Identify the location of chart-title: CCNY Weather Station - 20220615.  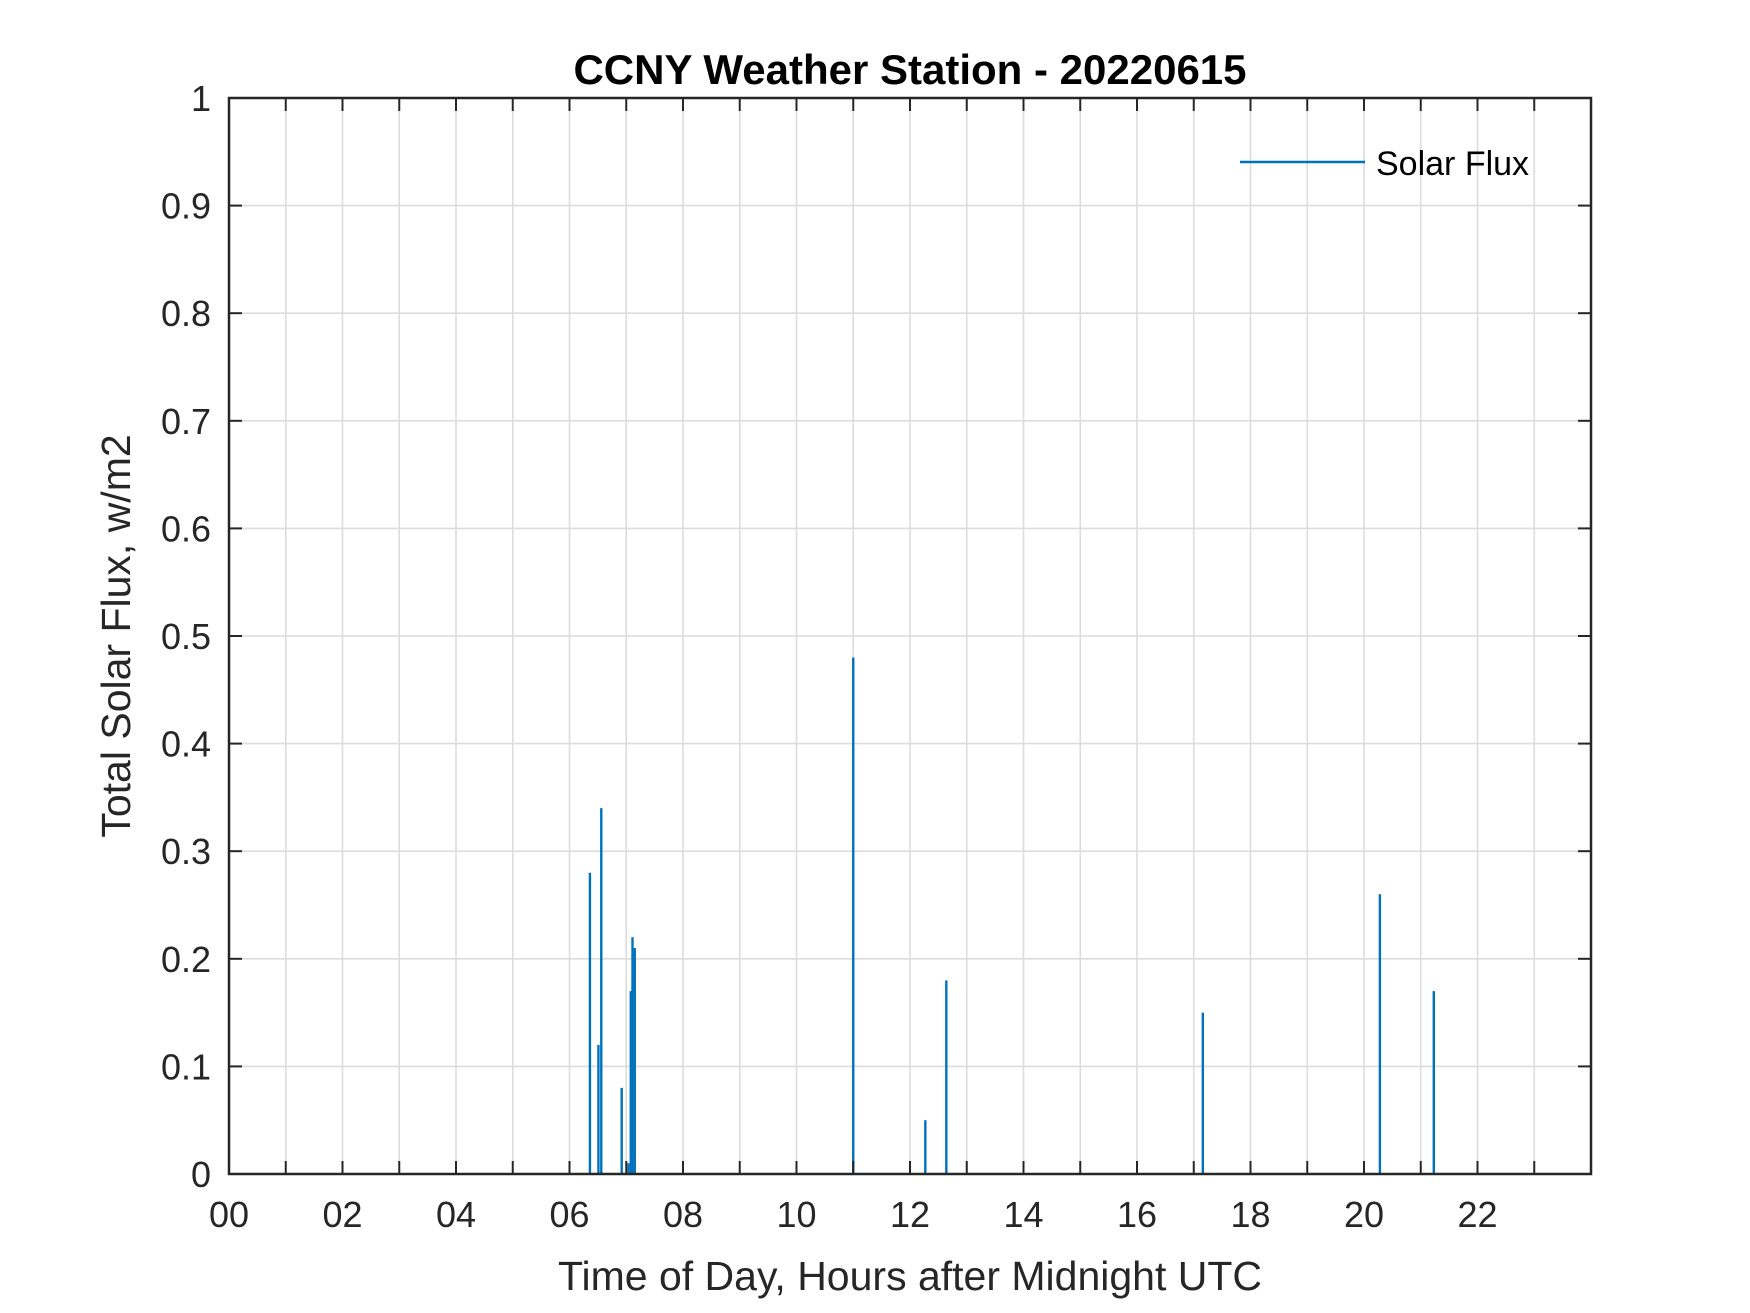
(909, 69).